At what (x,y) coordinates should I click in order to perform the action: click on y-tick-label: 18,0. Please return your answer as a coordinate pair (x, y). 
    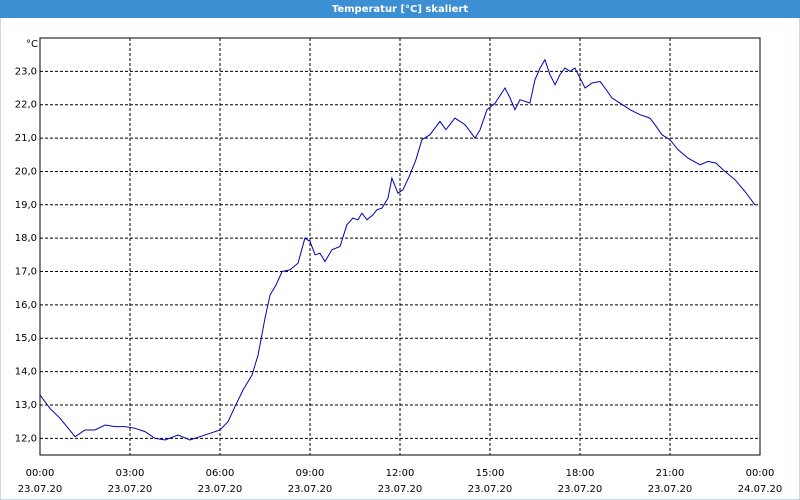
    Looking at the image, I should click on (26, 238).